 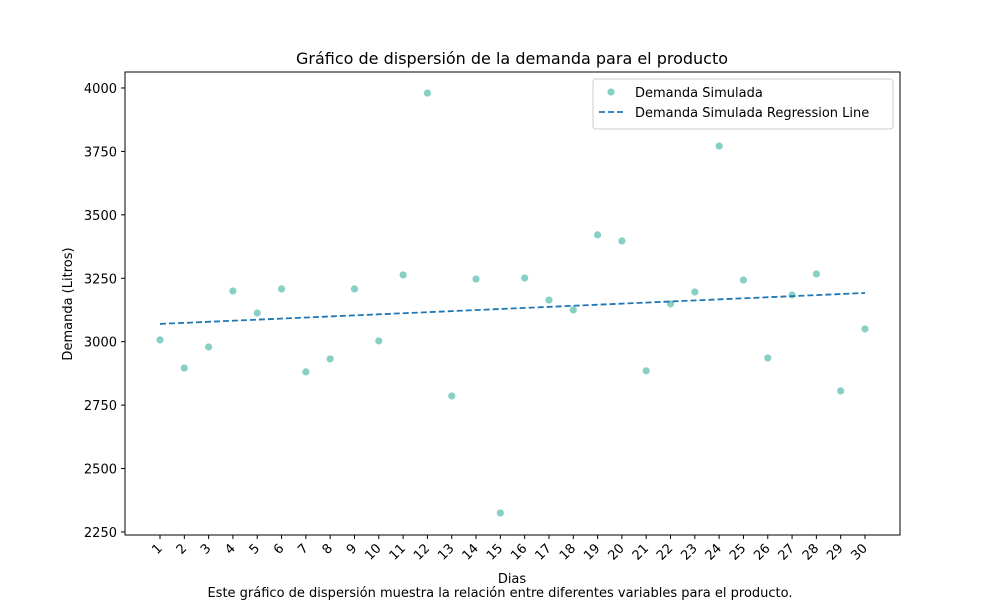 What do you see at coordinates (100, 406) in the screenshot?
I see `y-tick-label: 2750` at bounding box center [100, 406].